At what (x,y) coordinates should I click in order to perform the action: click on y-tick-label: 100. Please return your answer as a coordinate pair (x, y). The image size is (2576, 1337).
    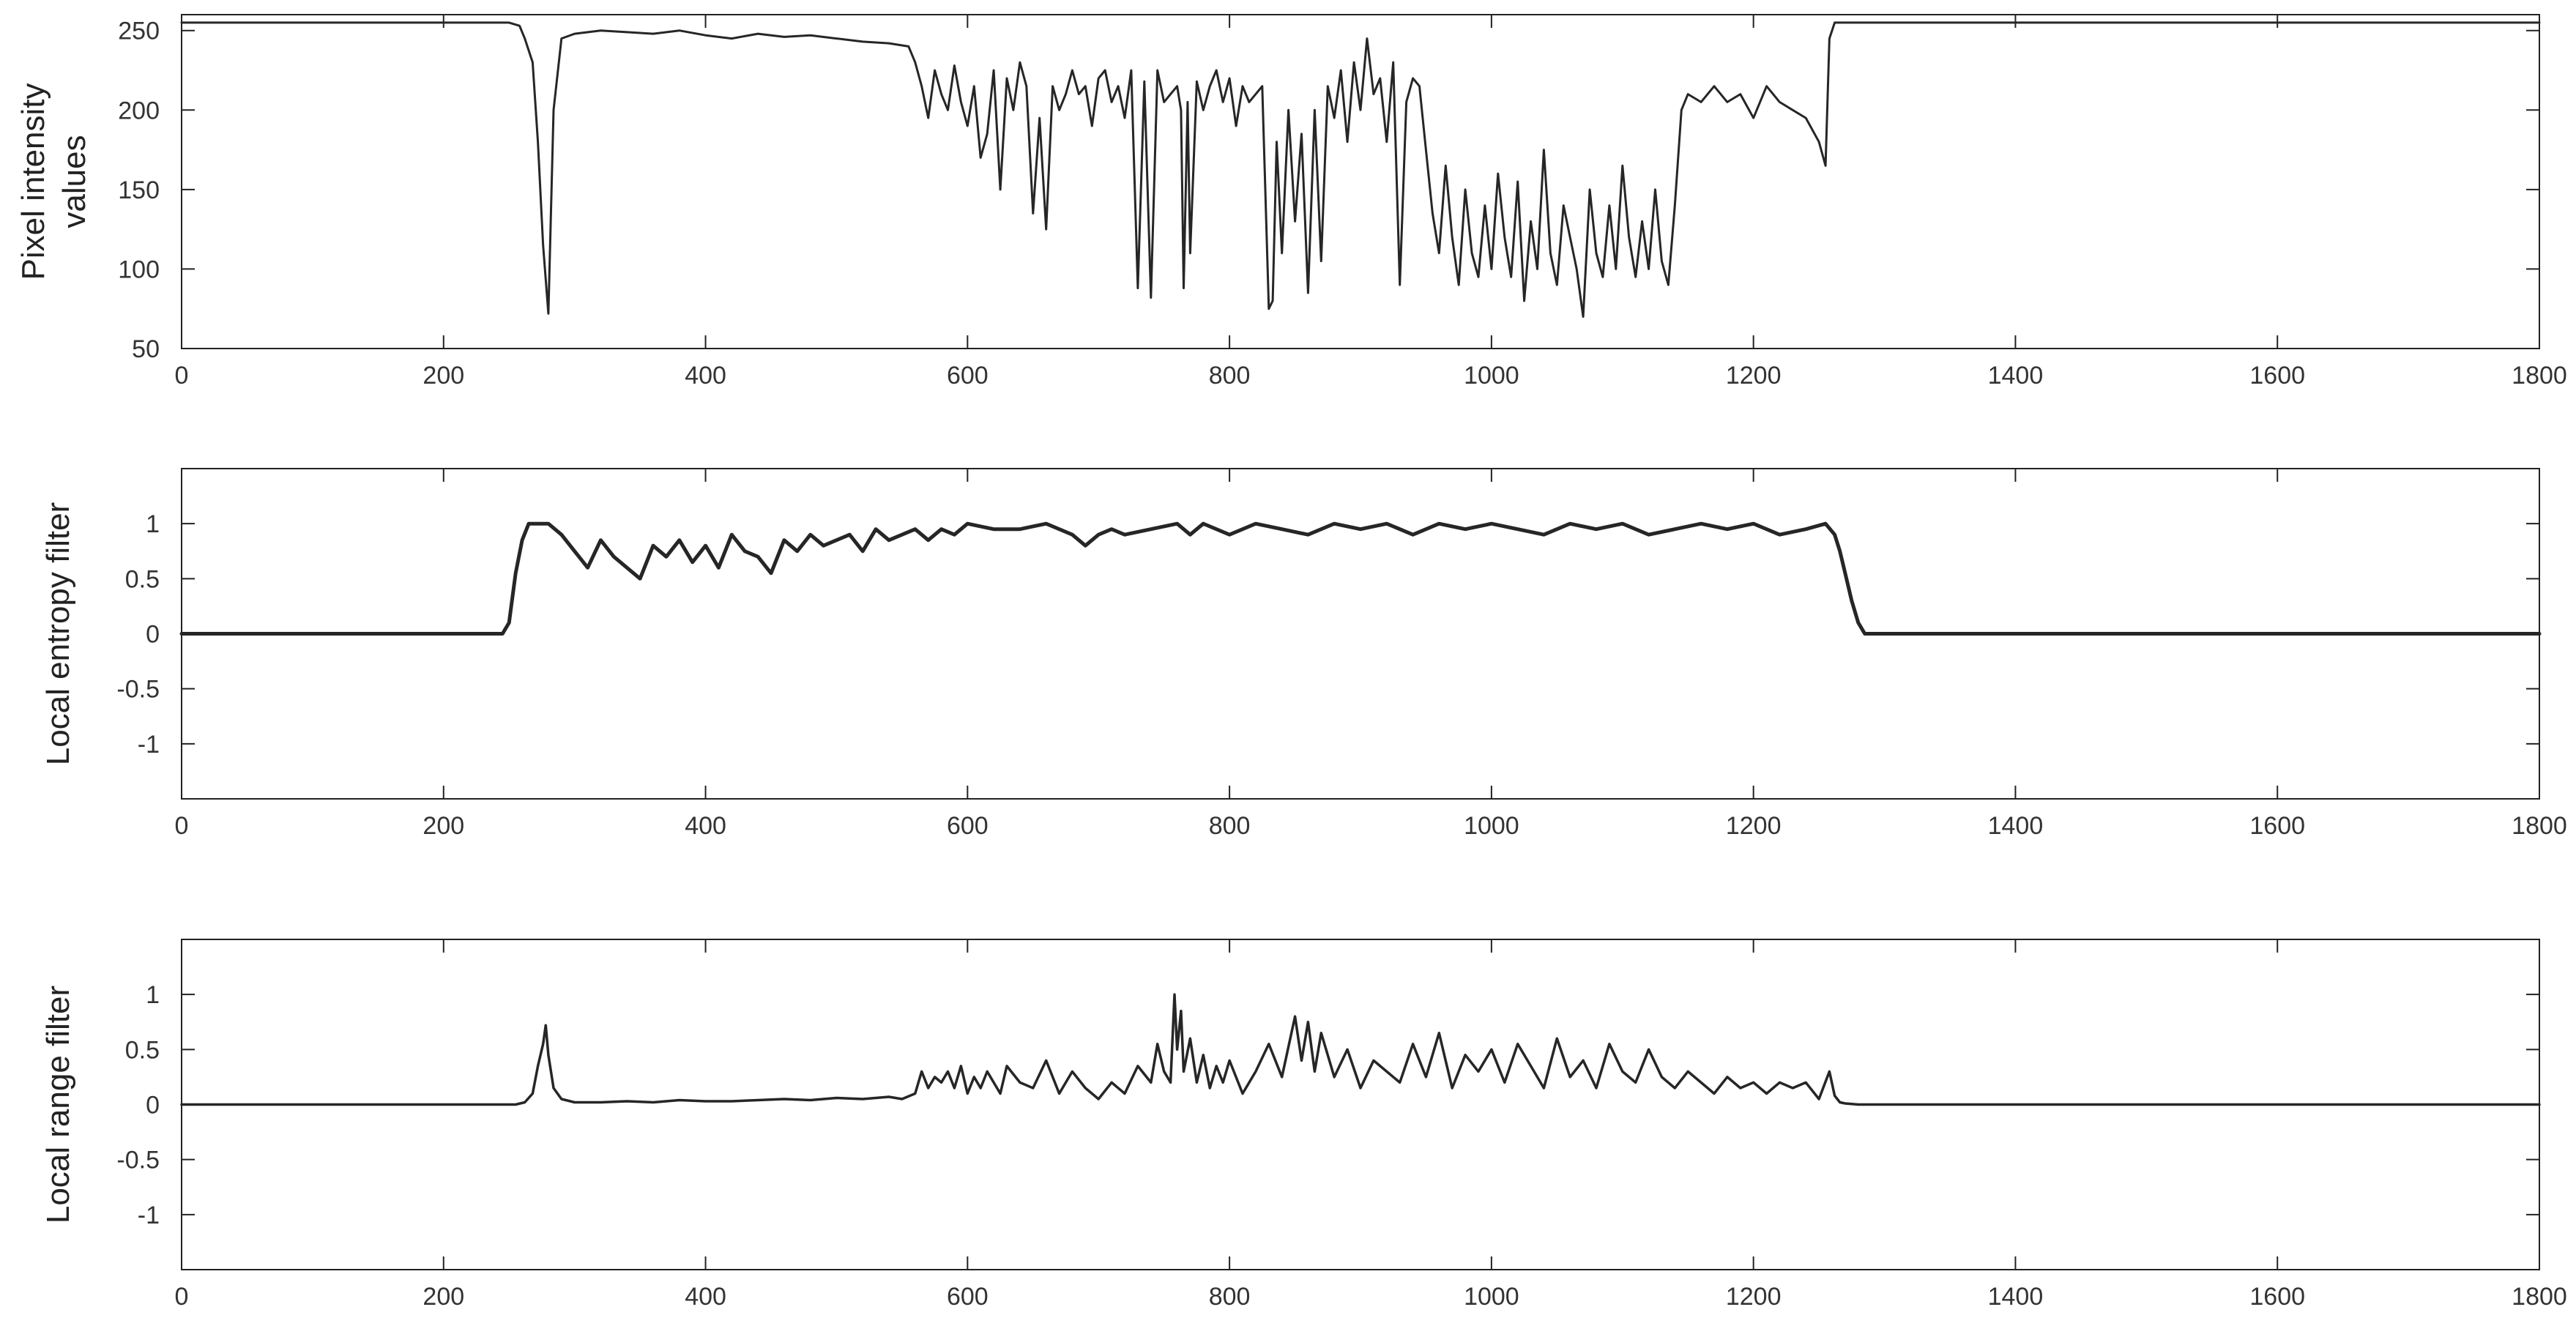
    Looking at the image, I should click on (139, 269).